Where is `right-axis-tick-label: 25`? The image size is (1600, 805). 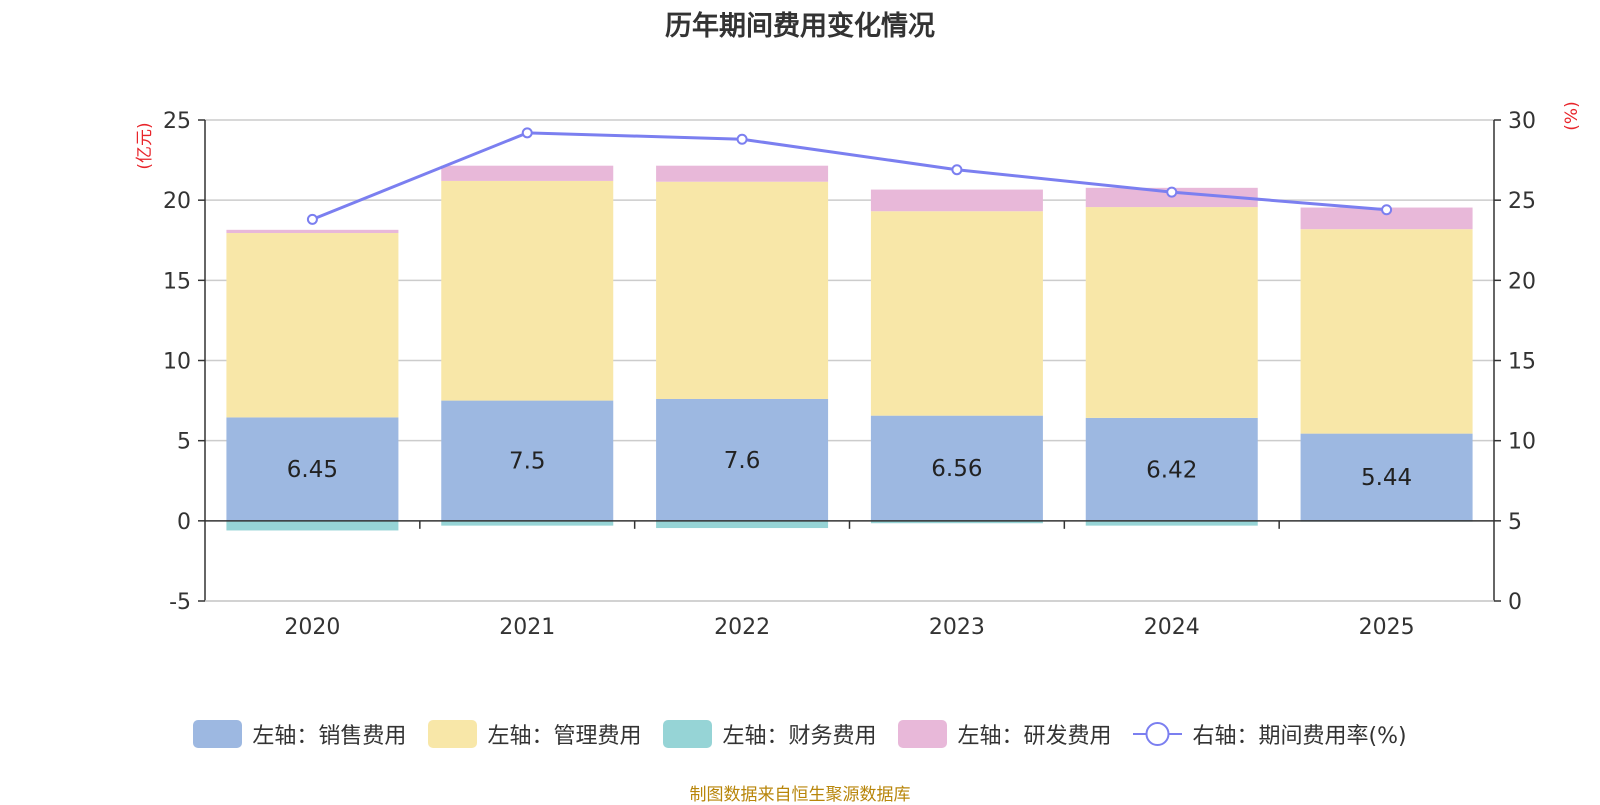 right-axis-tick-label: 25 is located at coordinates (1522, 201).